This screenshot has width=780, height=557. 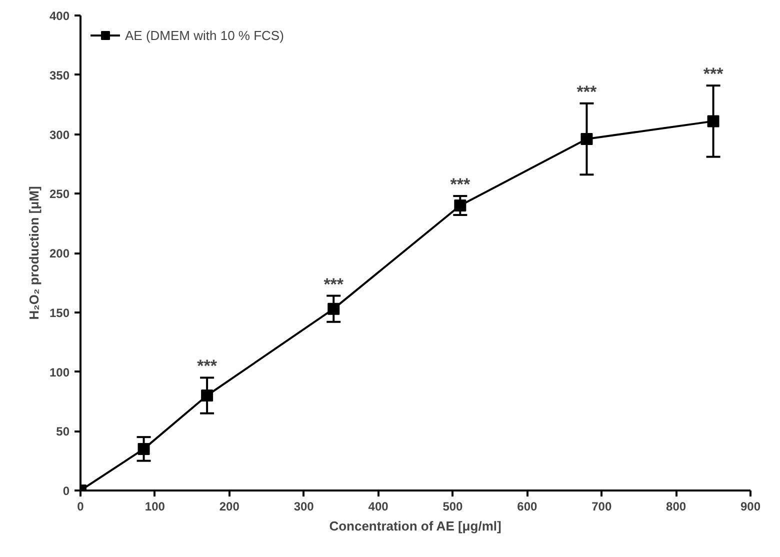 What do you see at coordinates (155, 507) in the screenshot?
I see `x-tick-label: 100` at bounding box center [155, 507].